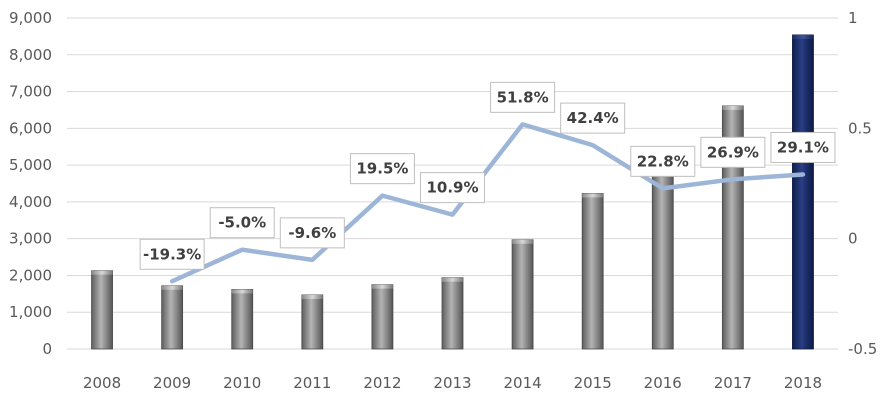 The height and width of the screenshot is (405, 894). Describe the element at coordinates (172, 383) in the screenshot. I see `x-axis-tick-label: 2009` at that location.